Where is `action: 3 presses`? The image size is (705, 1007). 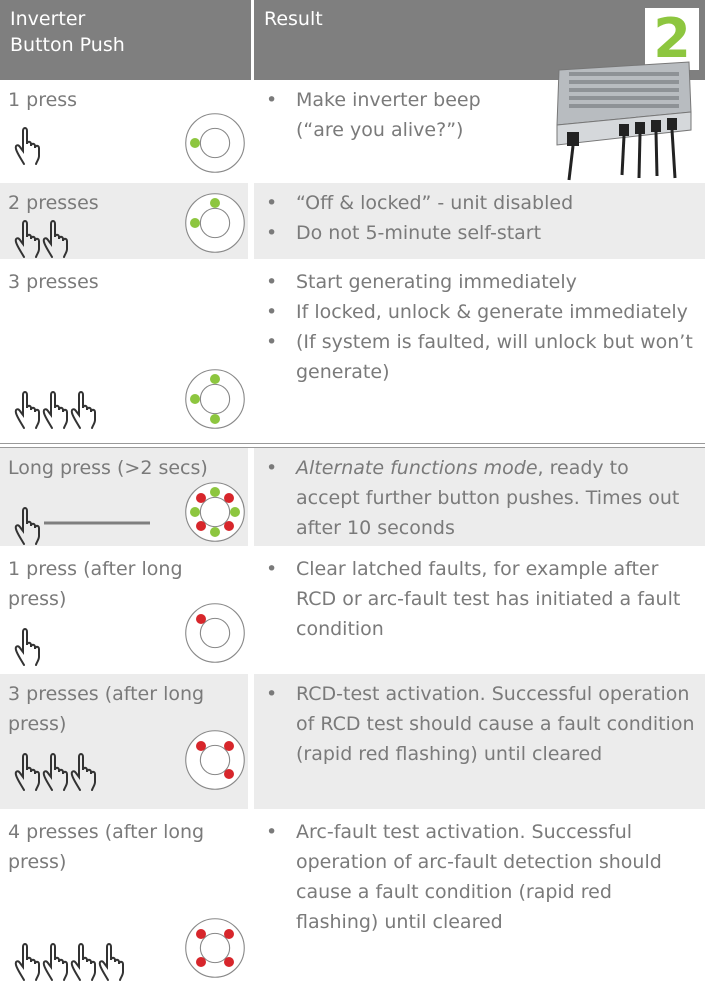 action: 3 presses is located at coordinates (53, 282).